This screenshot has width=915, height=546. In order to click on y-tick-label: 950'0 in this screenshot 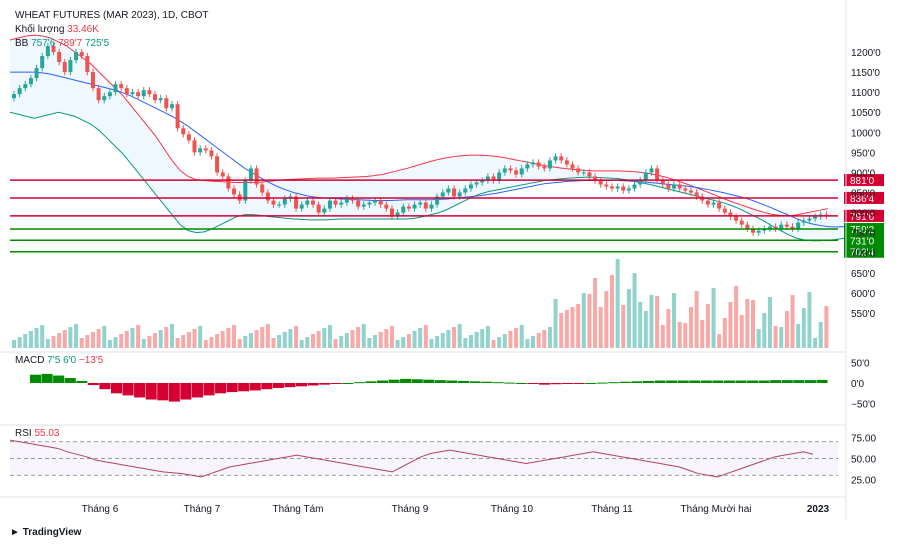, I will do `click(863, 153)`.